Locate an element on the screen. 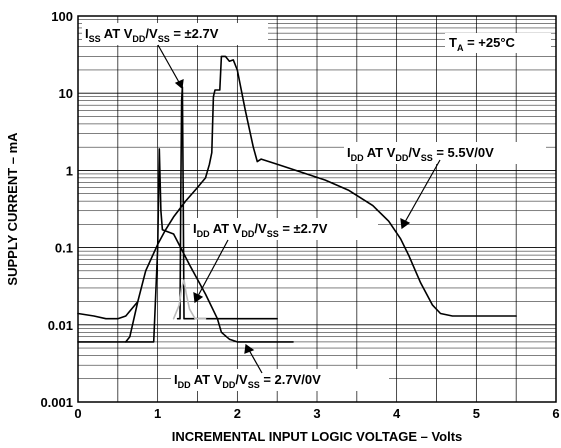 The height and width of the screenshot is (448, 561). x-tick-label: 3 is located at coordinates (316, 413).